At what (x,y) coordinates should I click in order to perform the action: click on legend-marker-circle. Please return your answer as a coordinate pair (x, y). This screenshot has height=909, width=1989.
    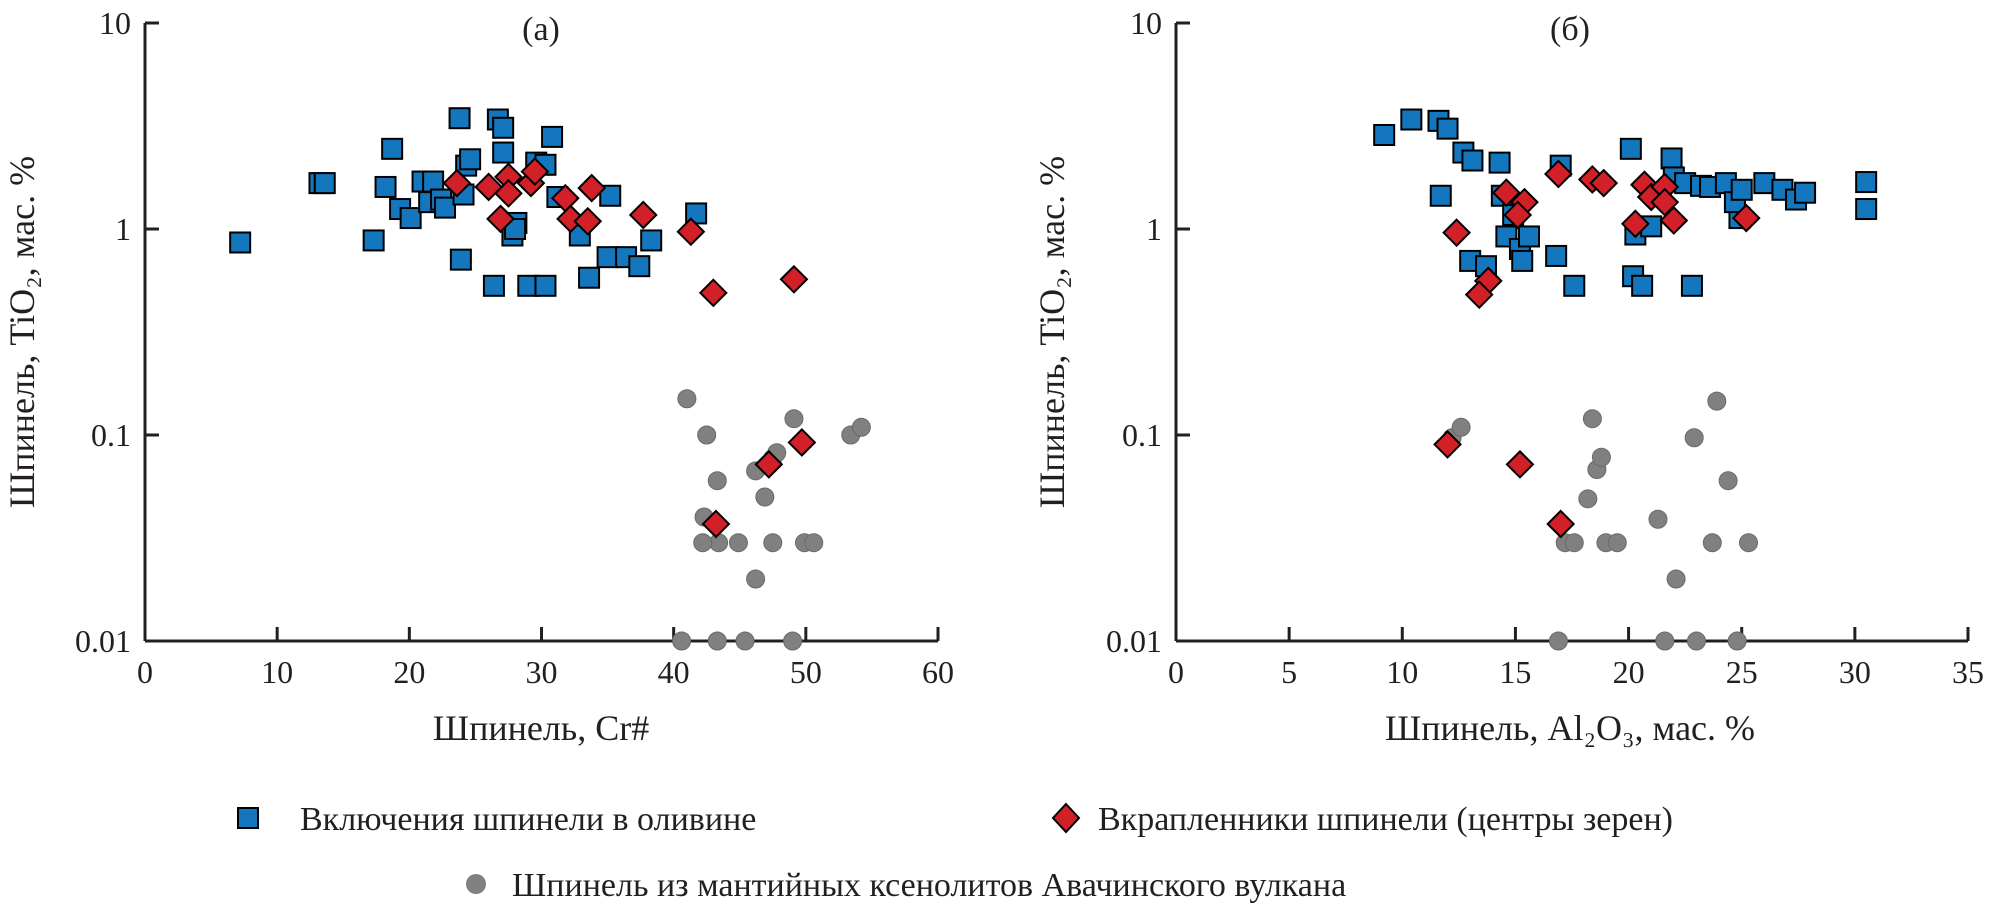
    Looking at the image, I should click on (476, 884).